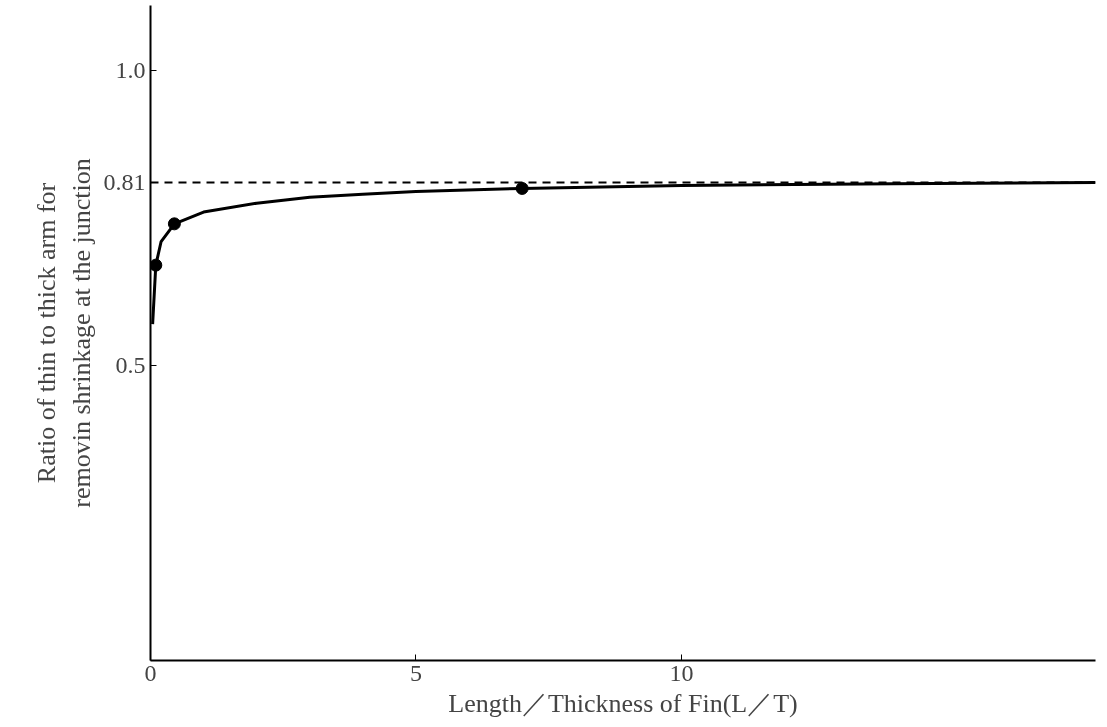  Describe the element at coordinates (623, 703) in the screenshot. I see `x-axis-title: Length／Thickness of Fin(L／T)` at that location.